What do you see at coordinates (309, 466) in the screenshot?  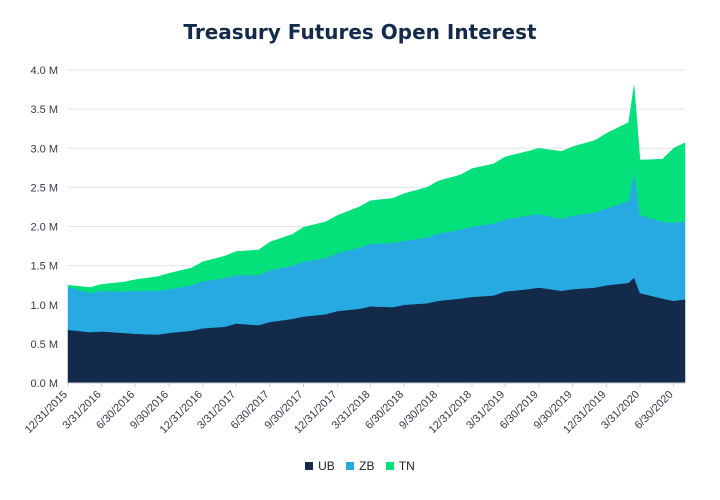 I see `legend-swatch-ub` at bounding box center [309, 466].